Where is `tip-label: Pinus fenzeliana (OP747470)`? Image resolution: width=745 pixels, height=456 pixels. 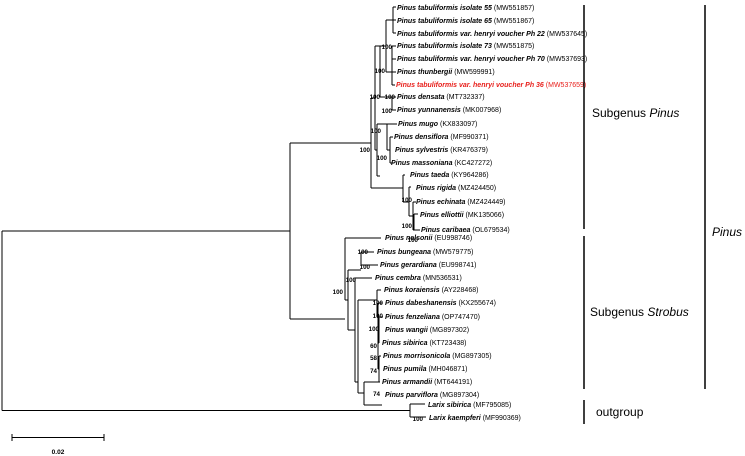 tip-label: Pinus fenzeliana (OP747470) is located at coordinates (432, 317).